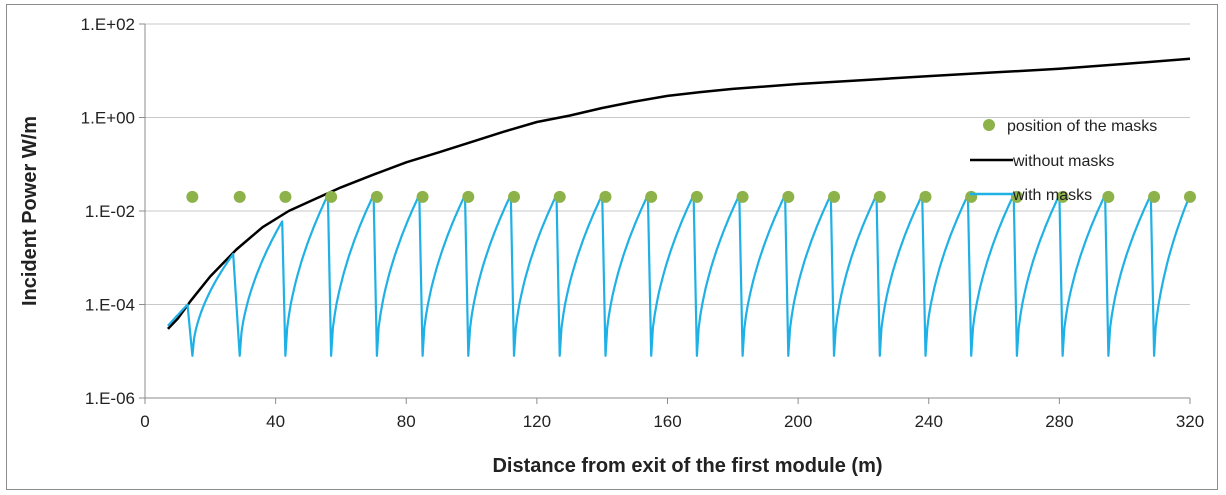 This screenshot has width=1226, height=495. What do you see at coordinates (1082, 126) in the screenshot?
I see `legend-label-masks: position of the masks` at bounding box center [1082, 126].